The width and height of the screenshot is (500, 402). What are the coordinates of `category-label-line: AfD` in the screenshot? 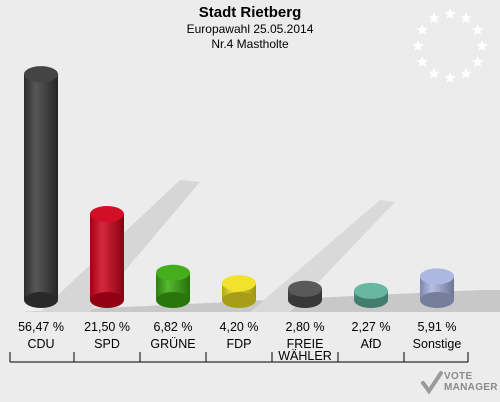 It's located at (371, 344).